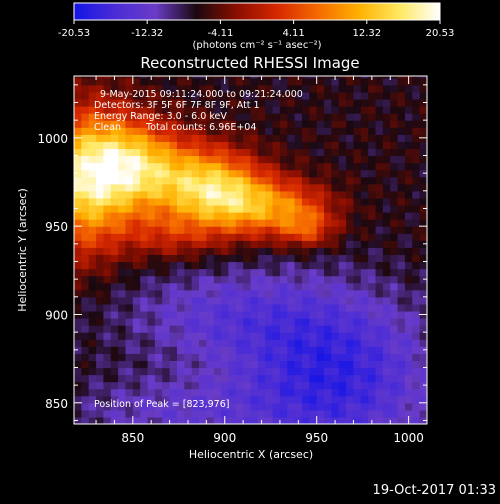 The image size is (500, 504). I want to click on colorbar-tick-label: -12.32, so click(147, 33).